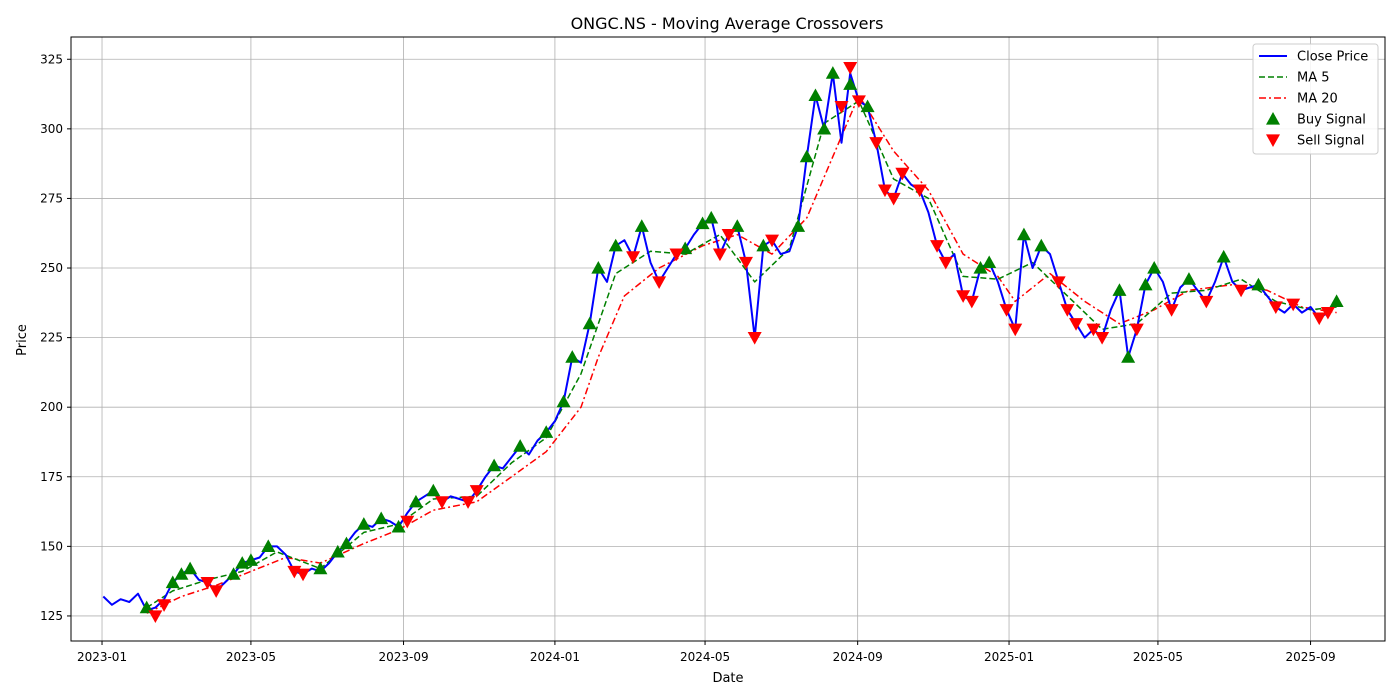 This screenshot has width=1400, height=700. Describe the element at coordinates (727, 678) in the screenshot. I see `x-axis-label: Date` at that location.